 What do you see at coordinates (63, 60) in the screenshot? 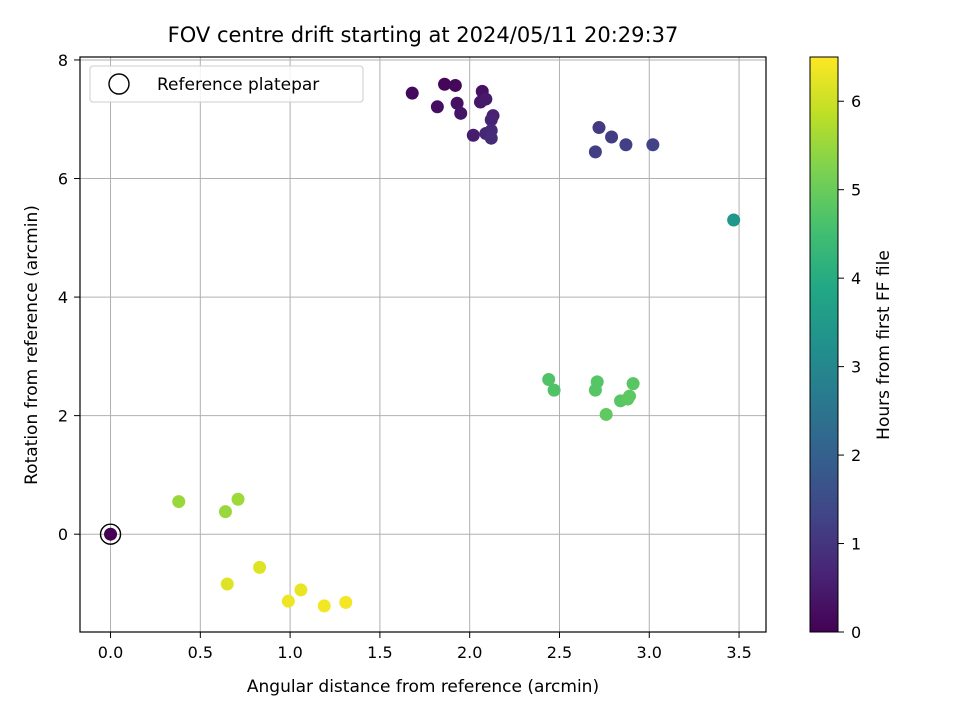
I see `y-tick-label: 8` at bounding box center [63, 60].